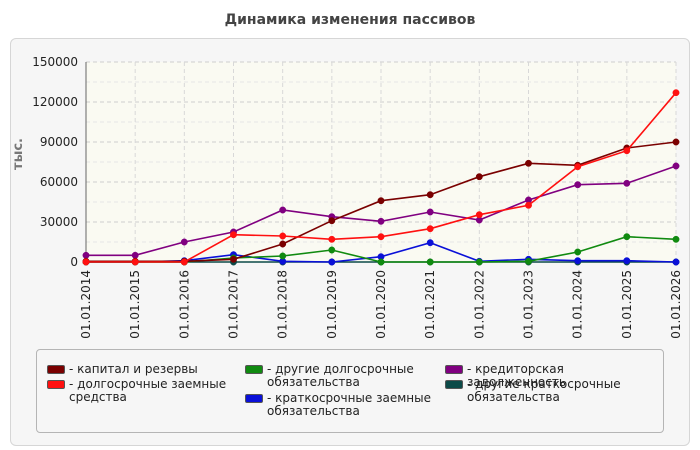 The width and height of the screenshot is (700, 450). Describe the element at coordinates (332, 304) in the screenshot. I see `x-tick-label: 01.01.2019` at that location.